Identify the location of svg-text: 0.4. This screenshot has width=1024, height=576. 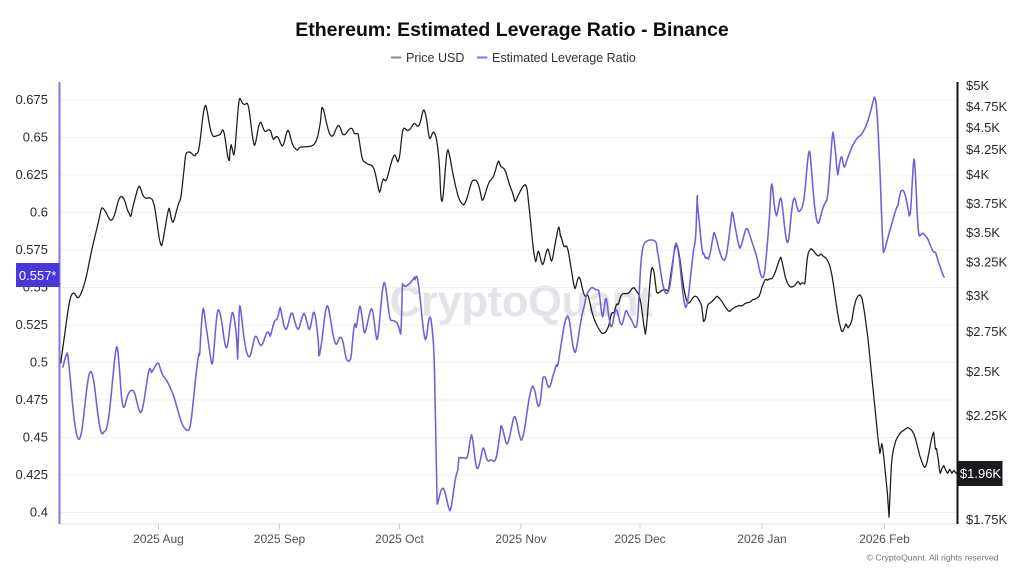
(39, 512).